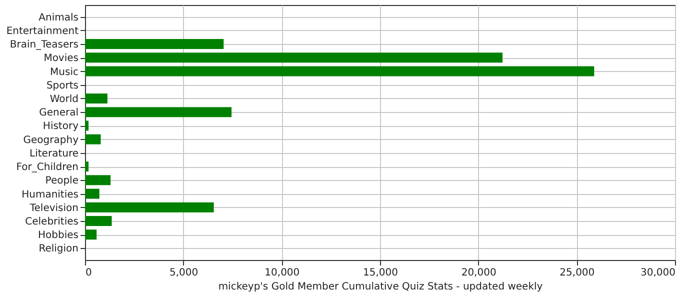 The height and width of the screenshot is (300, 700). I want to click on y-tick-label: Religion, so click(58, 249).